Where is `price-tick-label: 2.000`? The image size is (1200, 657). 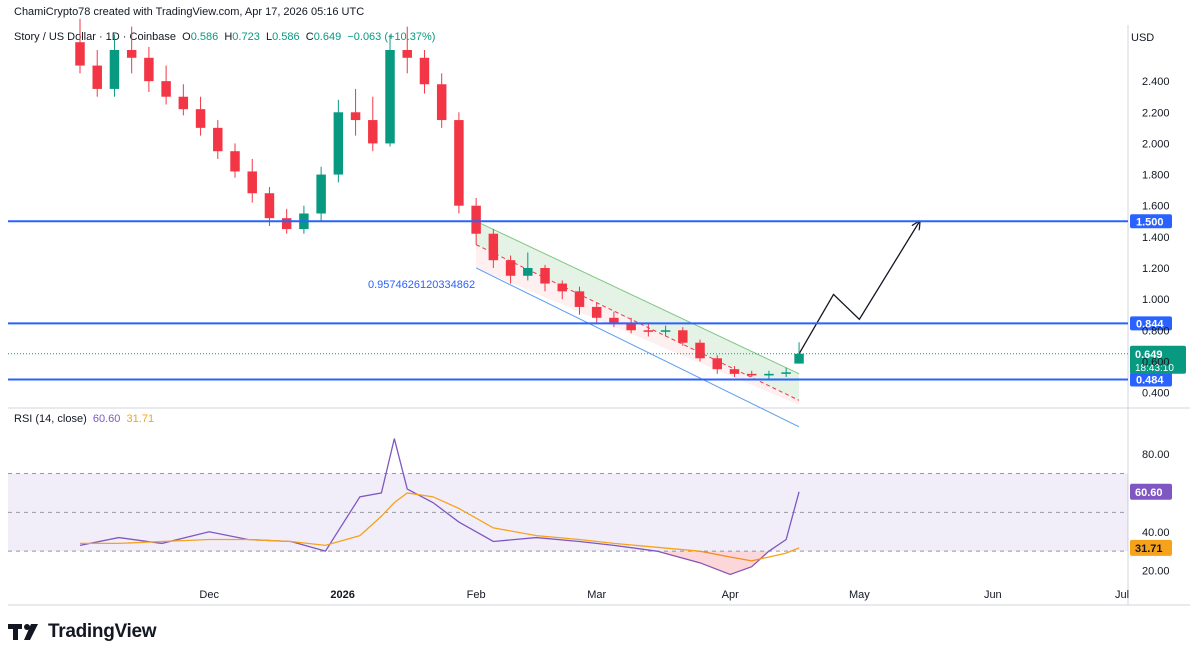 price-tick-label: 2.000 is located at coordinates (1156, 144).